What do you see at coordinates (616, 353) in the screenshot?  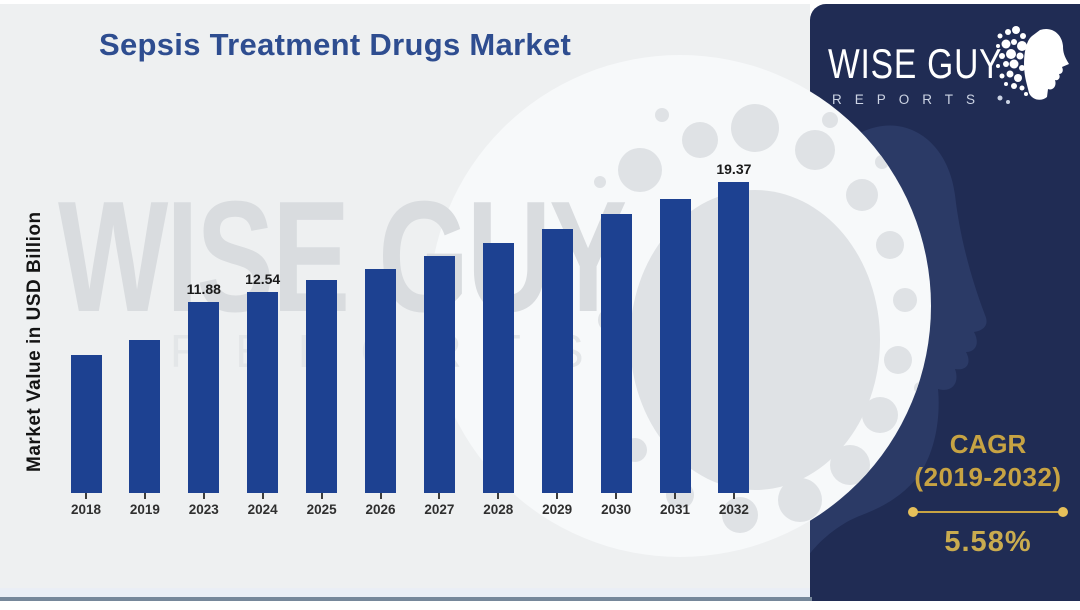 I see `bar-2030` at bounding box center [616, 353].